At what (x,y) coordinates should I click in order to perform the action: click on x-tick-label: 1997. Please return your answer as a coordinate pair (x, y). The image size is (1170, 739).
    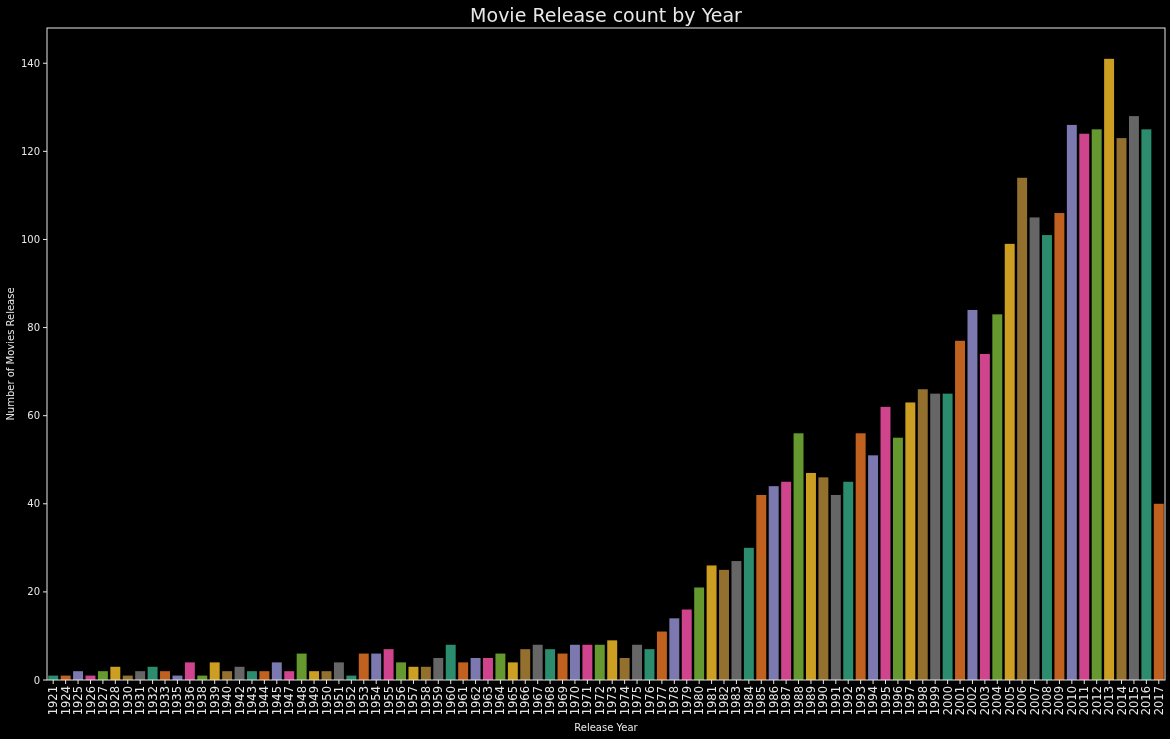
    Looking at the image, I should click on (910, 701).